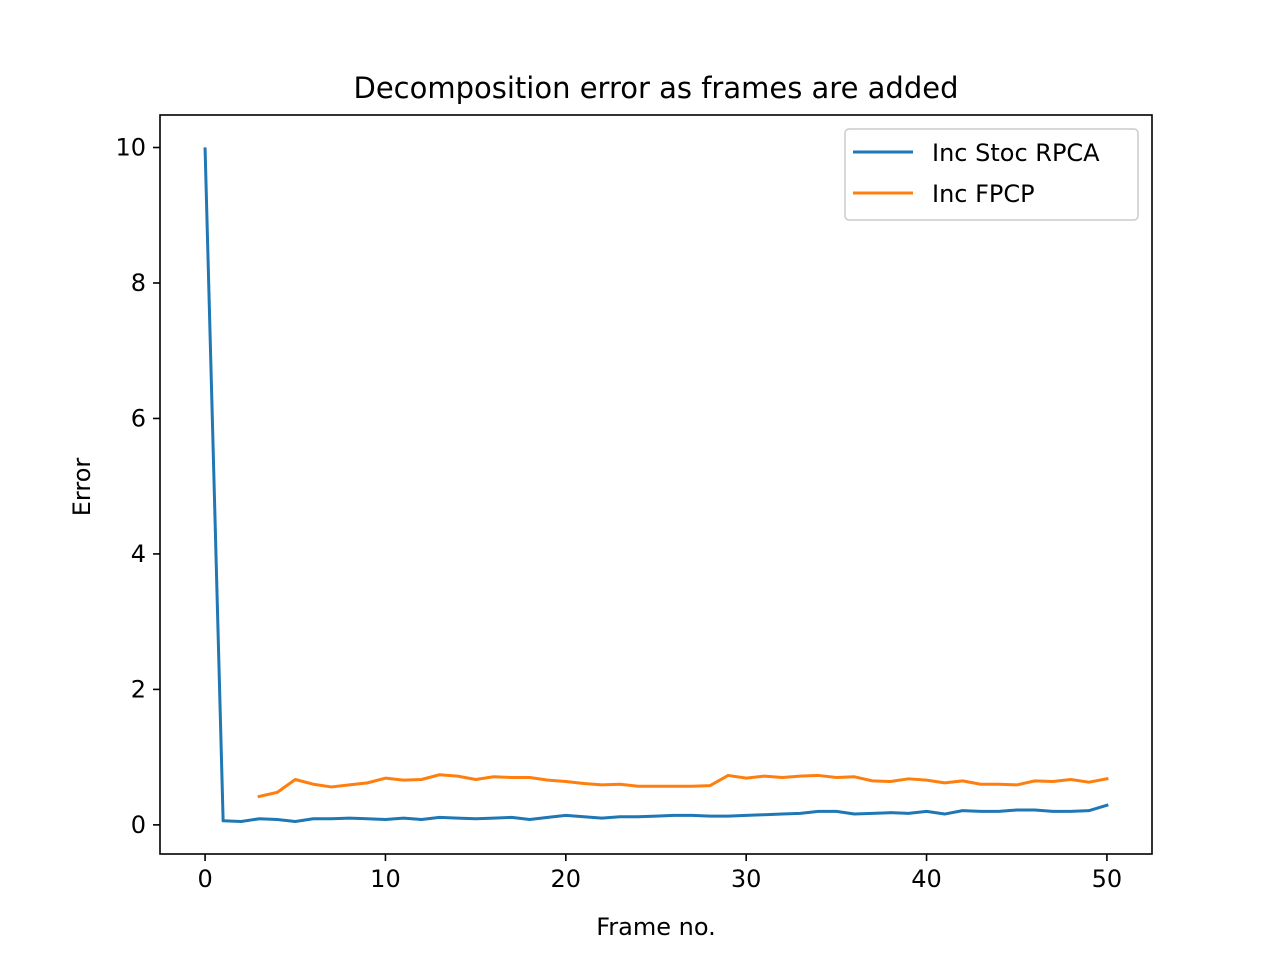  Describe the element at coordinates (82, 487) in the screenshot. I see `y-axis-label: Error` at that location.